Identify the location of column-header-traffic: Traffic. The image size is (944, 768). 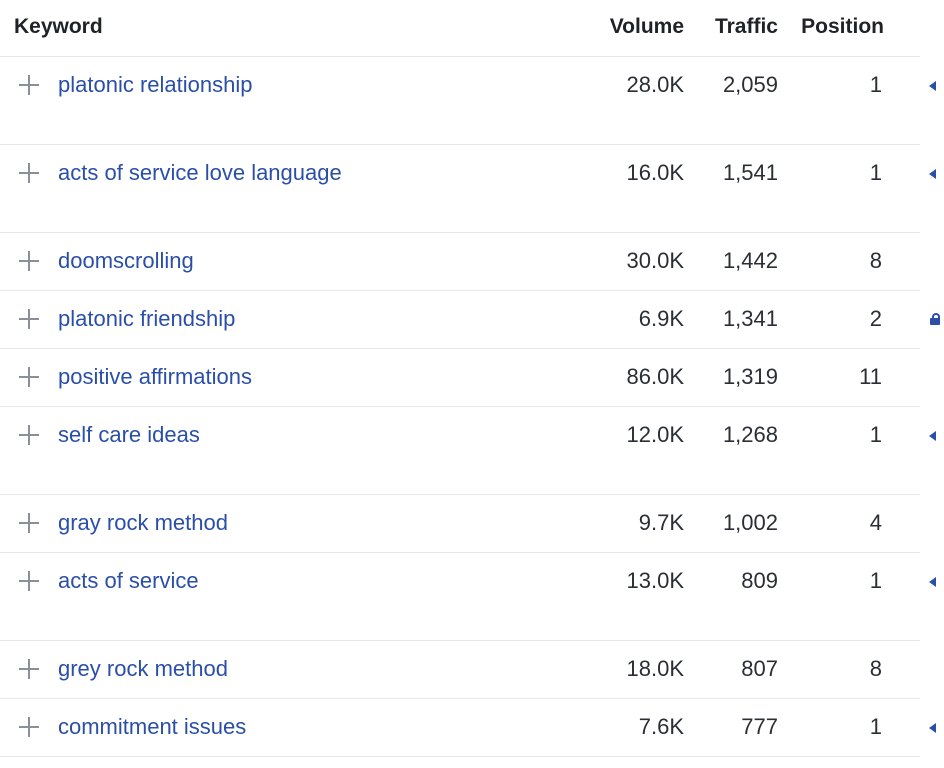
(746, 26).